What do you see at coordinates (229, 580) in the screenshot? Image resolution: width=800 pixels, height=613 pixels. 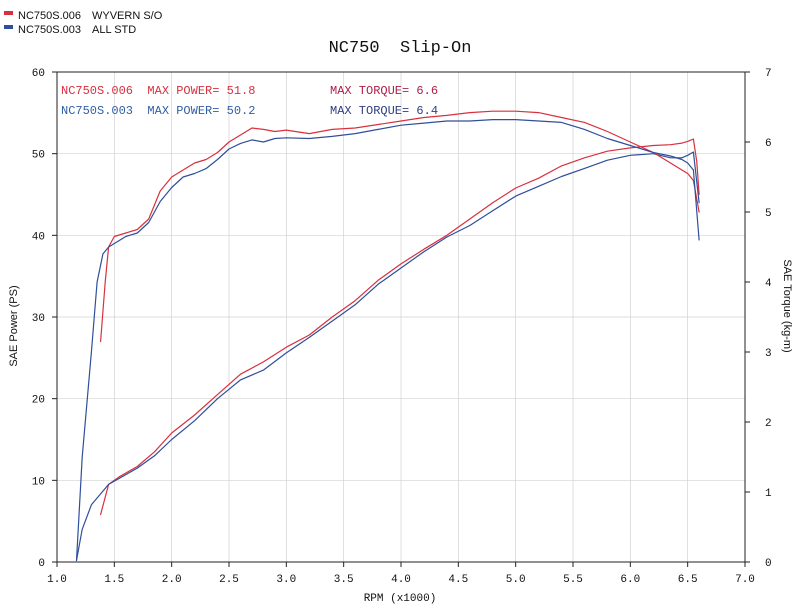 I see `x-tick-label: 2.5` at bounding box center [229, 580].